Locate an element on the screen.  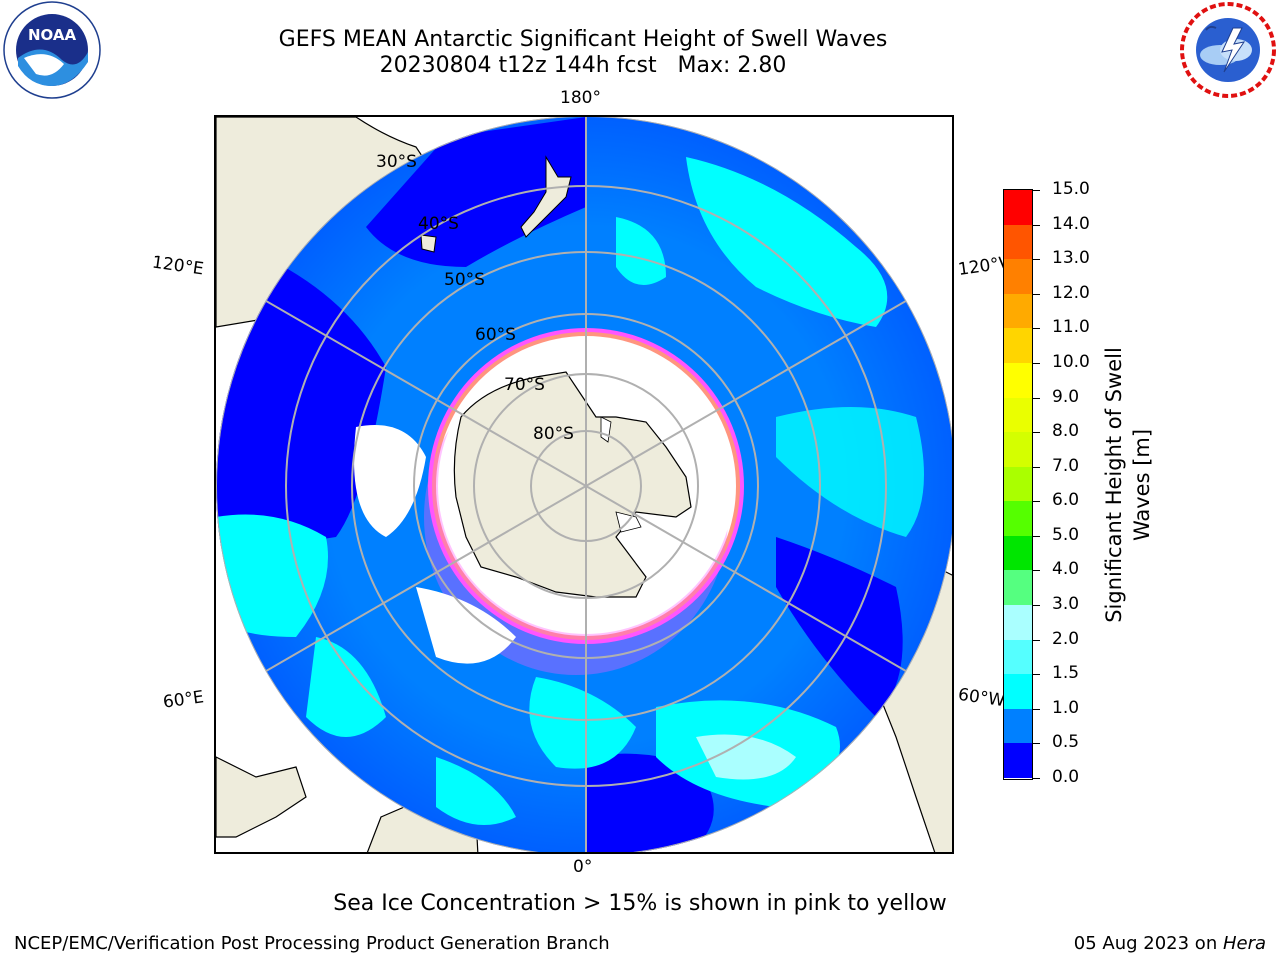
footer-host: Hera is located at coordinates (1244, 943).